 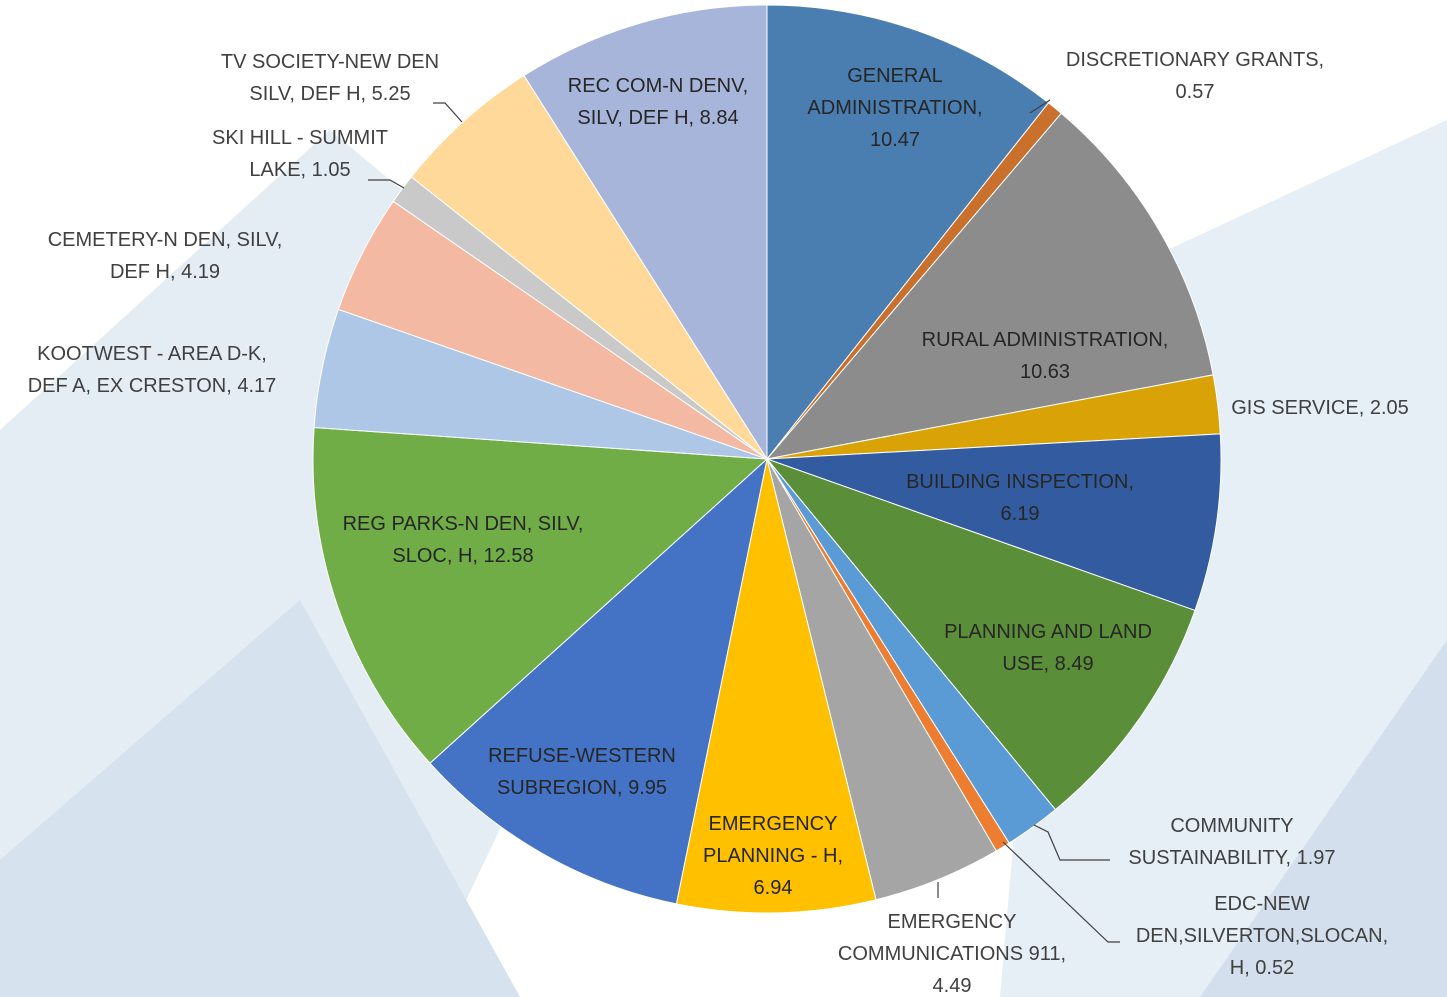 What do you see at coordinates (773, 888) in the screenshot?
I see `data-label-line: 6.94` at bounding box center [773, 888].